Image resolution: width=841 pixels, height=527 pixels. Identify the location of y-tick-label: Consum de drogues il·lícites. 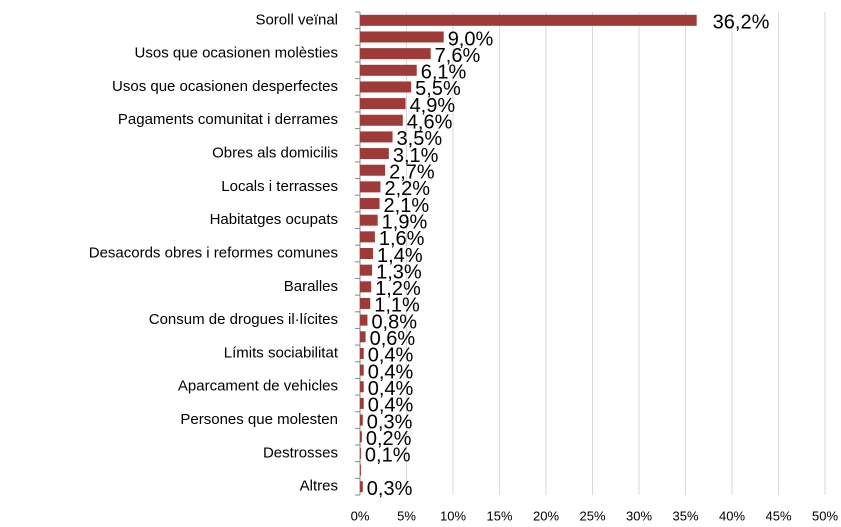
(243, 319).